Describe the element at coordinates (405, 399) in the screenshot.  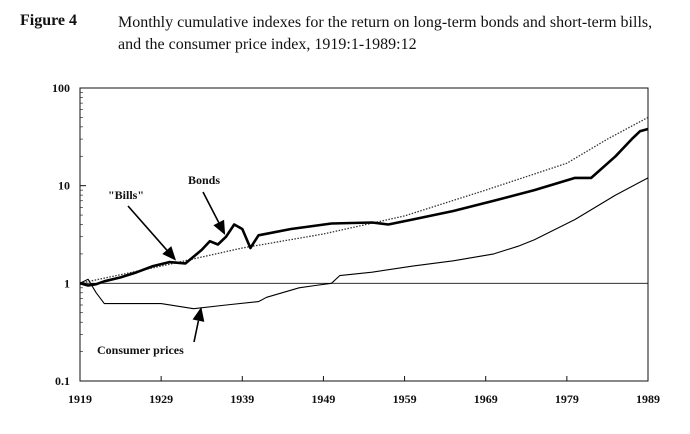
I see `x-tick-label: 1959` at that location.